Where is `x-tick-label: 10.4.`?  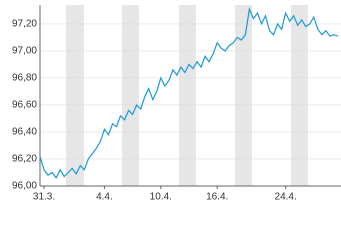
x-tick-label: 10.4. is located at coordinates (161, 197).